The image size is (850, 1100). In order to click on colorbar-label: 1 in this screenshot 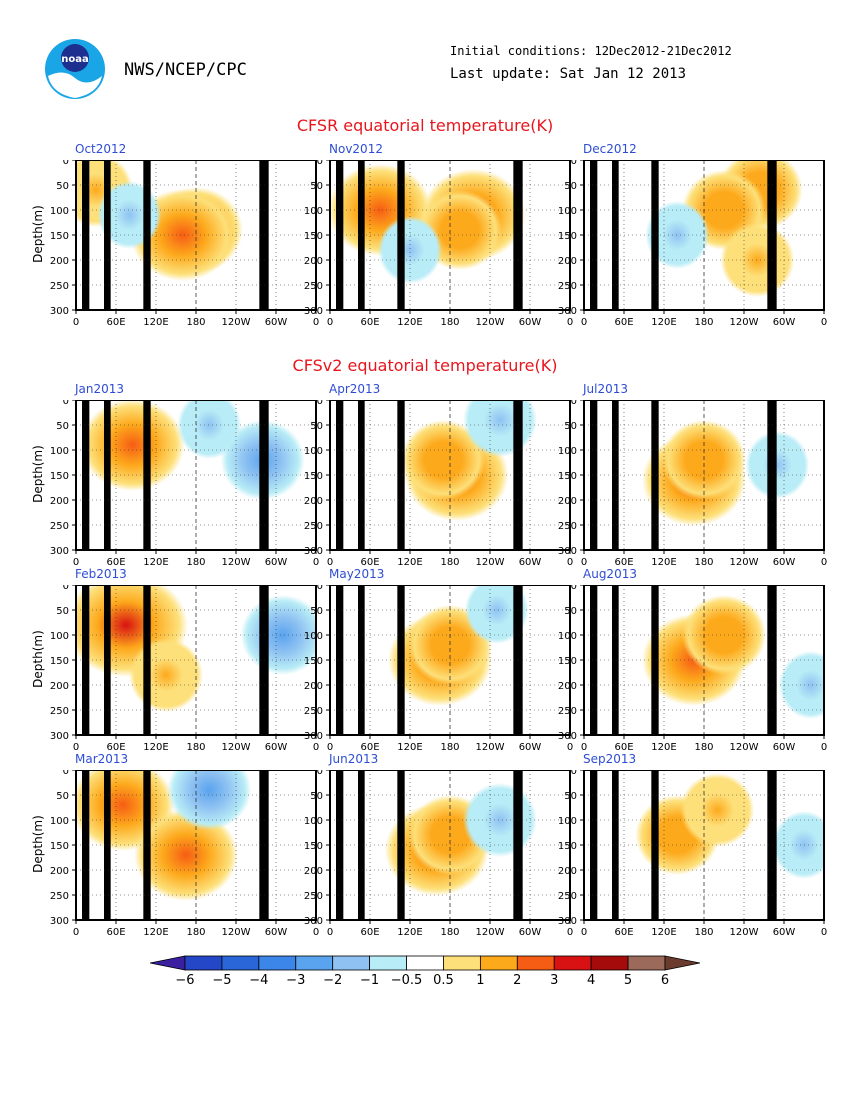, I will do `click(480, 980)`.